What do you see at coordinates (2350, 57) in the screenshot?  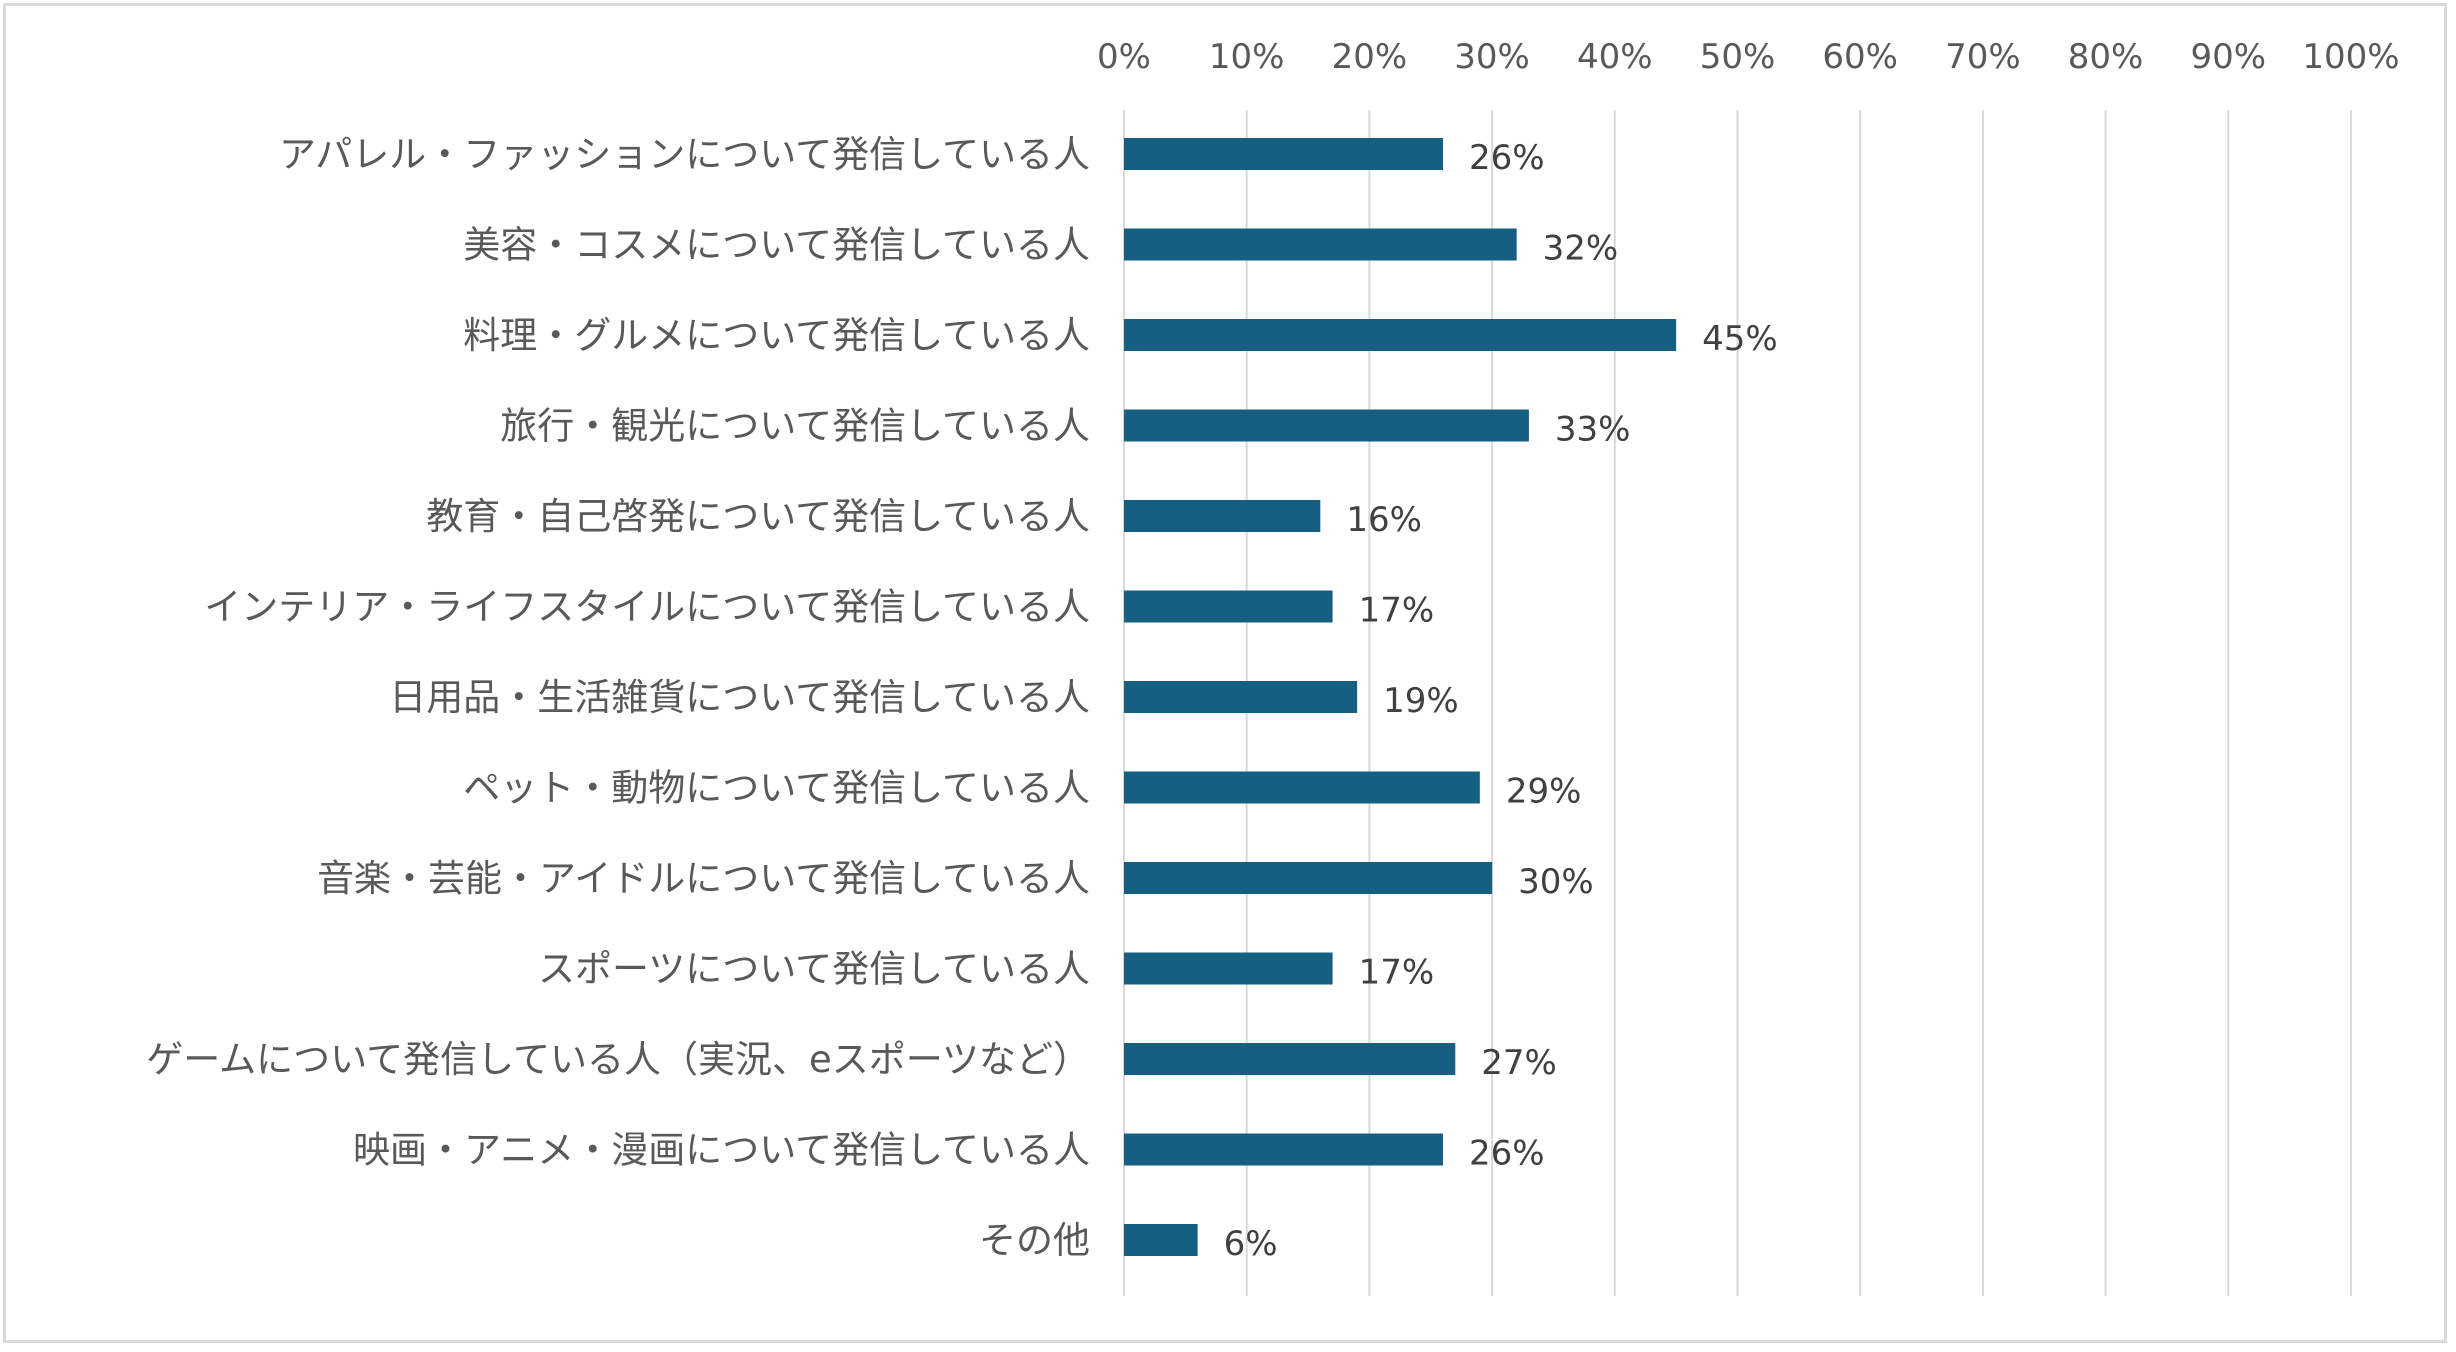 I see `x-tick-label: 100%` at bounding box center [2350, 57].